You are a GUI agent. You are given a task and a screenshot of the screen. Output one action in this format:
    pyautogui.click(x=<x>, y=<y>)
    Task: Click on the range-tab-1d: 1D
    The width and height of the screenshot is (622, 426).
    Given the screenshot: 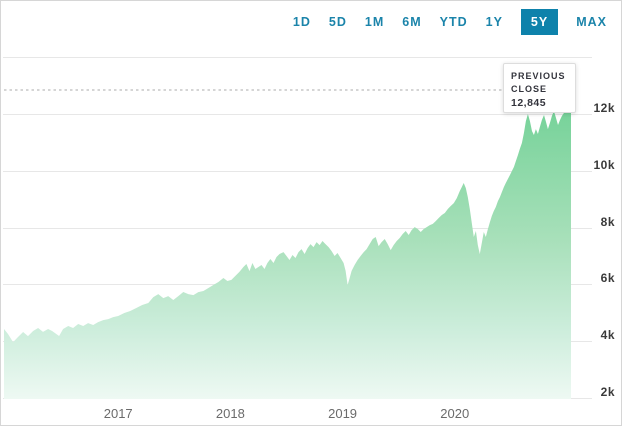 What is the action you would take?
    pyautogui.click(x=302, y=22)
    